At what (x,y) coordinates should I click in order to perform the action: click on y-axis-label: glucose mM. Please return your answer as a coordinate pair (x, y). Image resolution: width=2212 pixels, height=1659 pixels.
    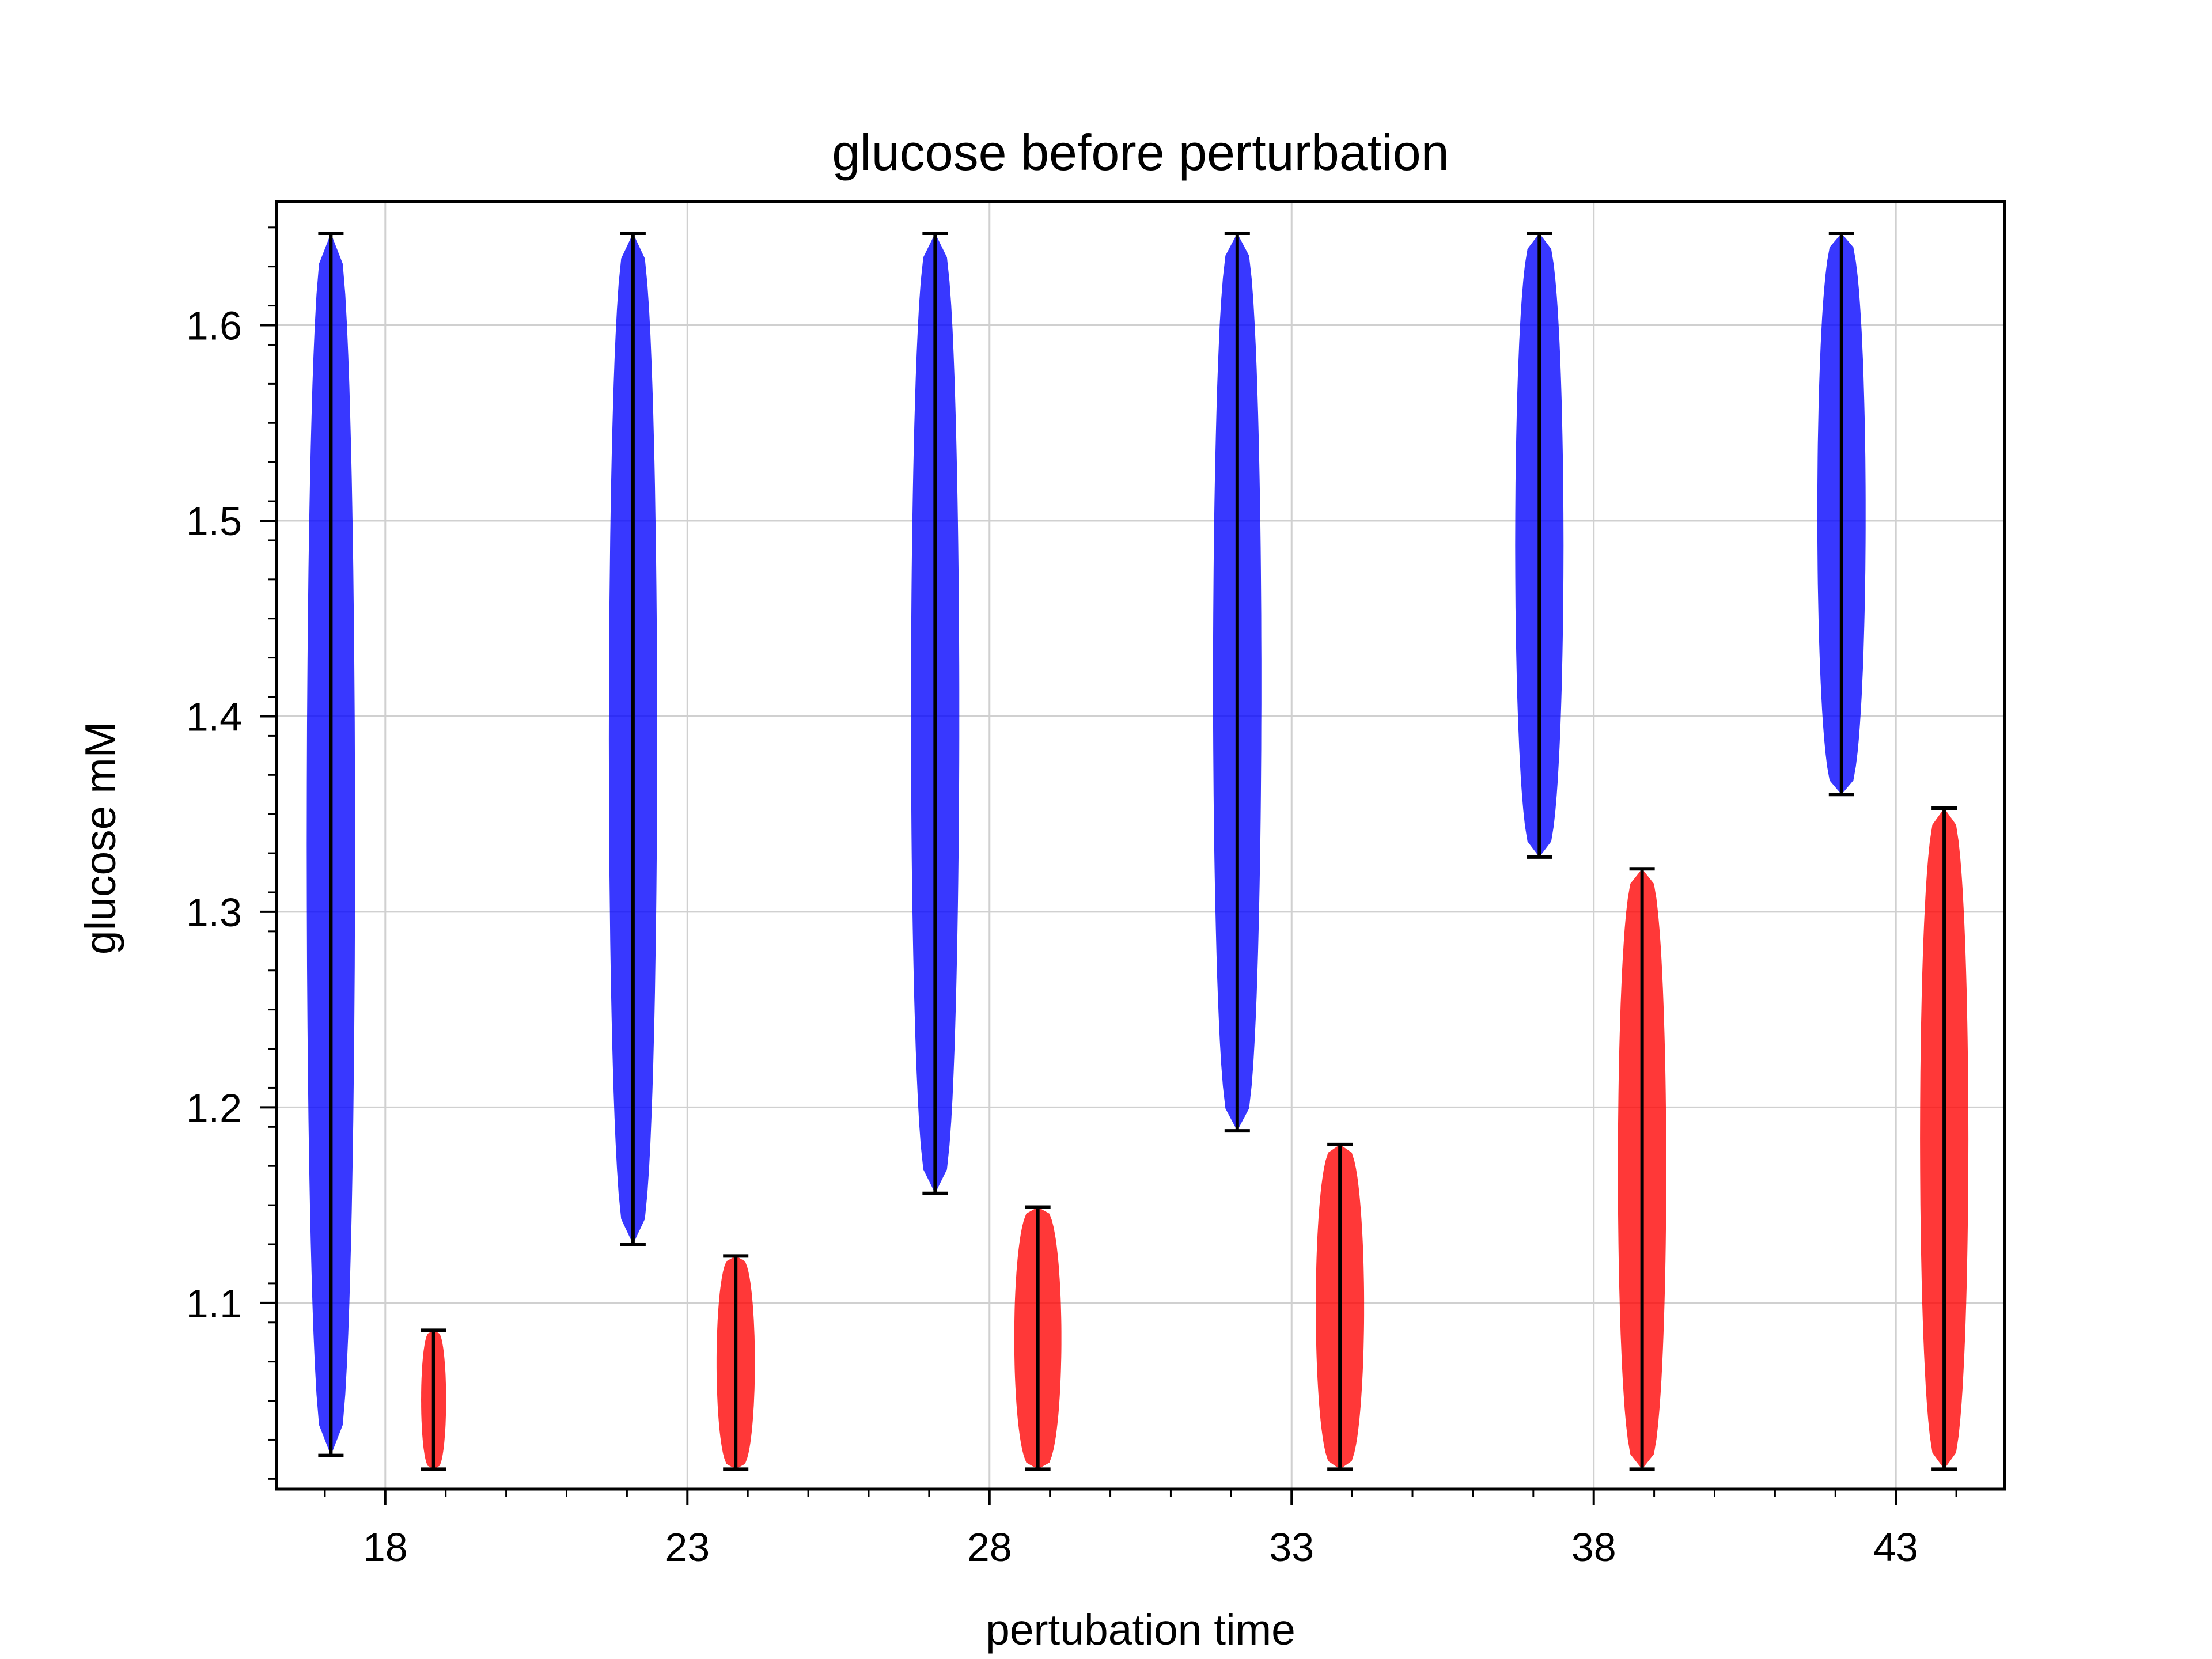
    Looking at the image, I should click on (100, 838).